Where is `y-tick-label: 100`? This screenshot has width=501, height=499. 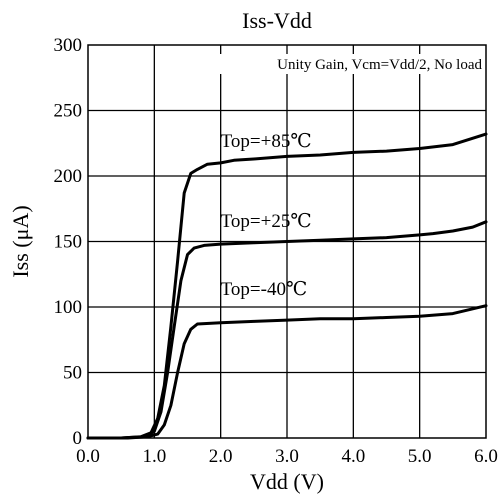 y-tick-label: 100 is located at coordinates (68, 307).